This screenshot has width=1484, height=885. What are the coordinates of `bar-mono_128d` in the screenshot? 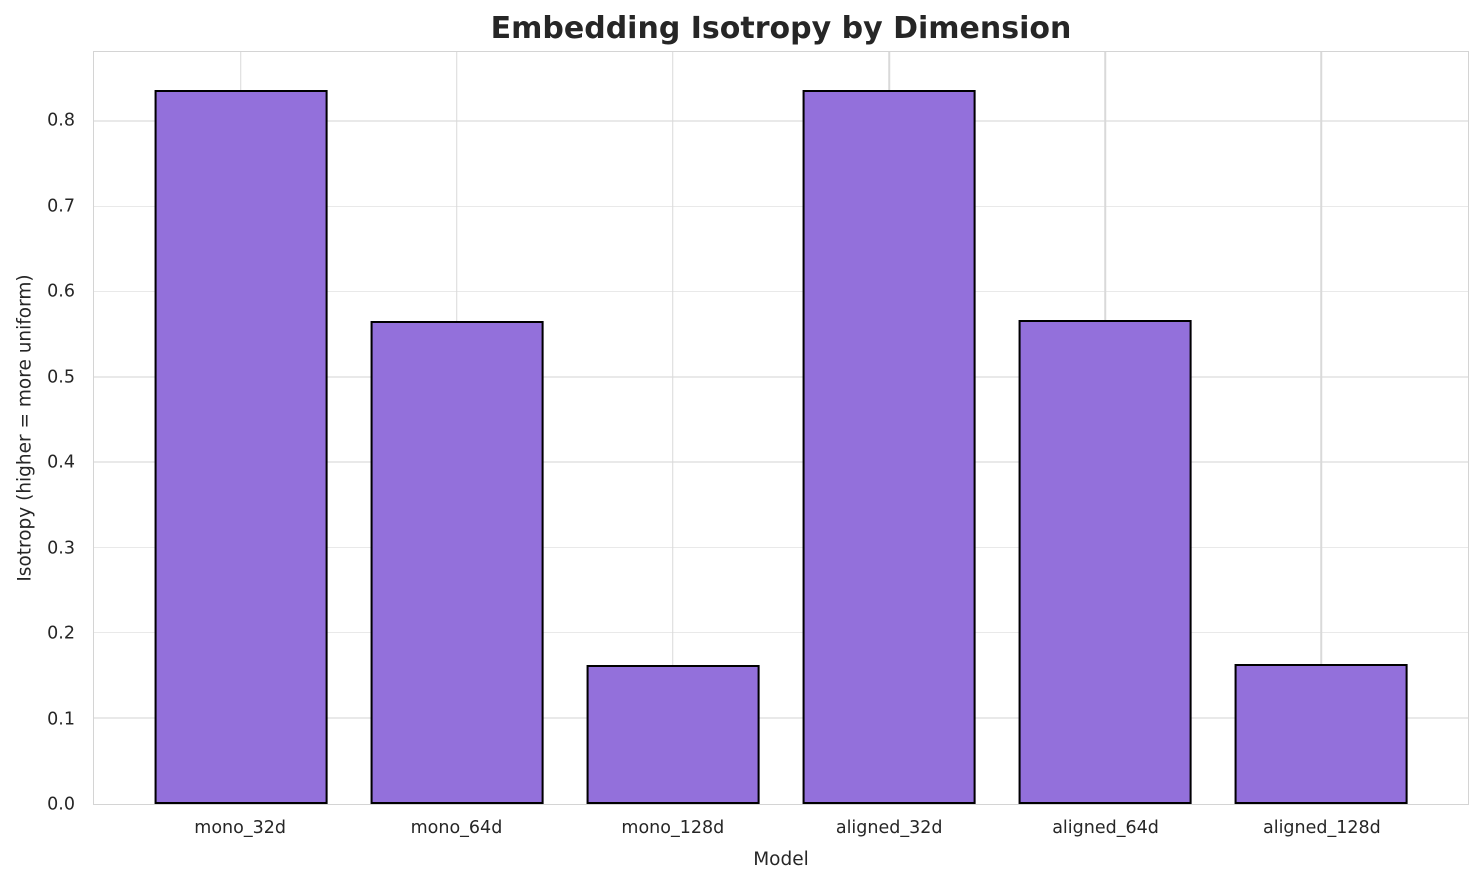 It's located at (673, 734).